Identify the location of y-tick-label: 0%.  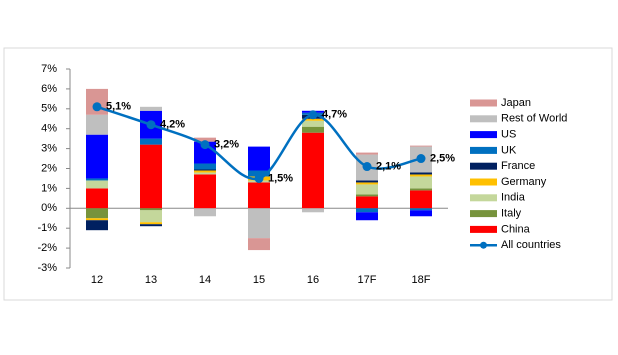
(49, 208).